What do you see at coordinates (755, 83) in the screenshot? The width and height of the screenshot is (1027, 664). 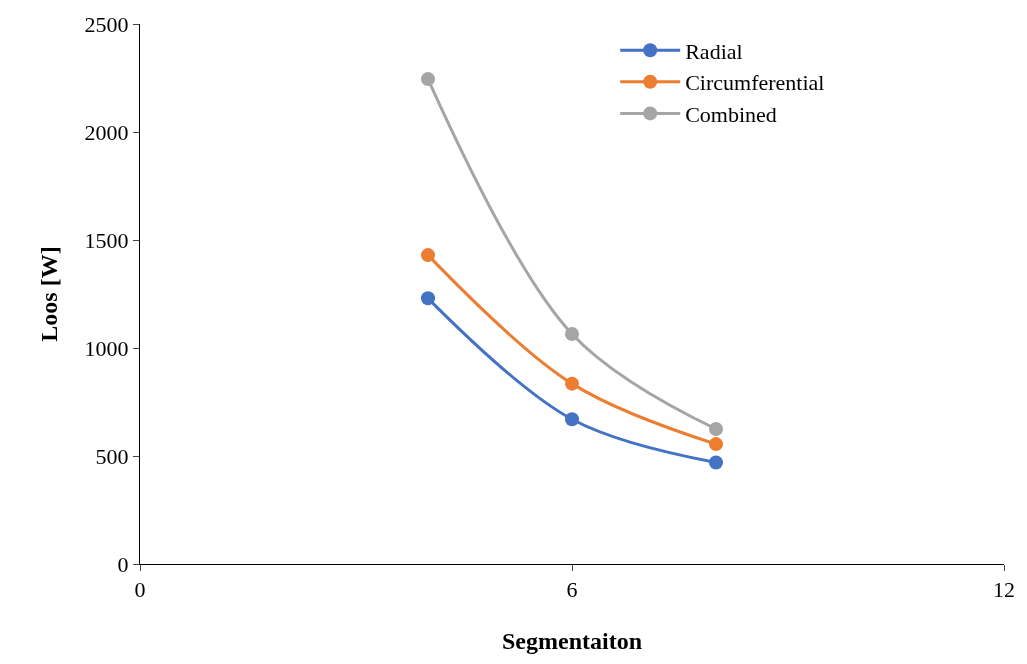 I see `legend-label: Circumferential` at bounding box center [755, 83].